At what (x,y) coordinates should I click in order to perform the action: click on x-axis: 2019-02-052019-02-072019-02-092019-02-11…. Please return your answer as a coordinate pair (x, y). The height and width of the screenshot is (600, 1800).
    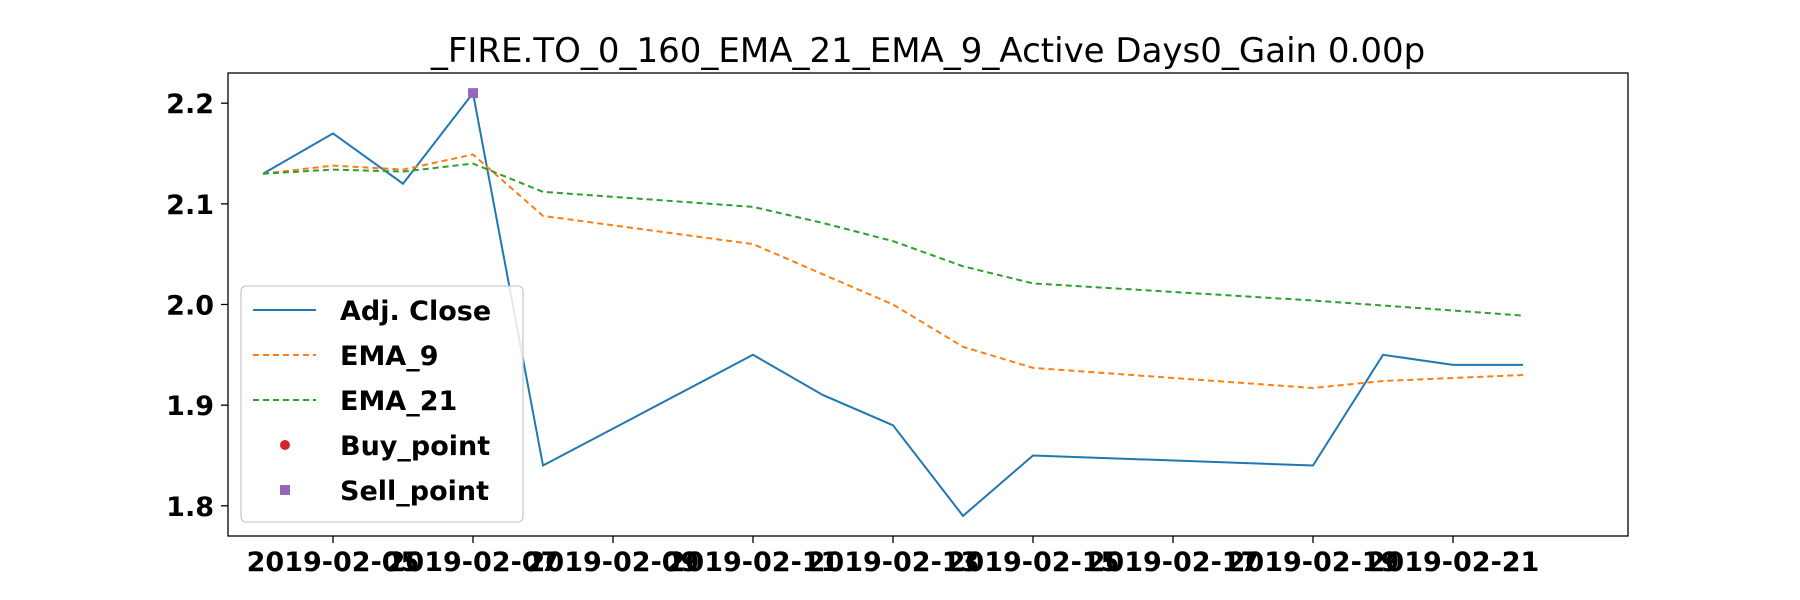
    Looking at the image, I should click on (893, 557).